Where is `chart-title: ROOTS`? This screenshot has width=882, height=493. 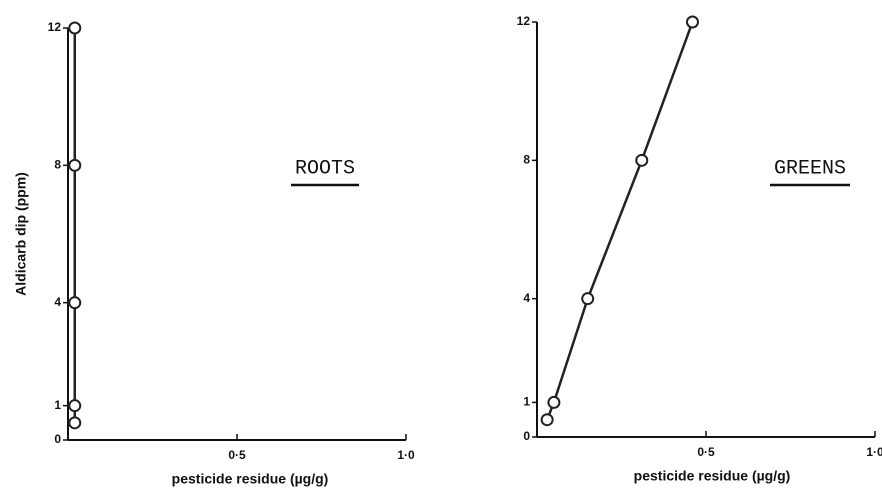
chart-title: ROOTS is located at coordinates (325, 168).